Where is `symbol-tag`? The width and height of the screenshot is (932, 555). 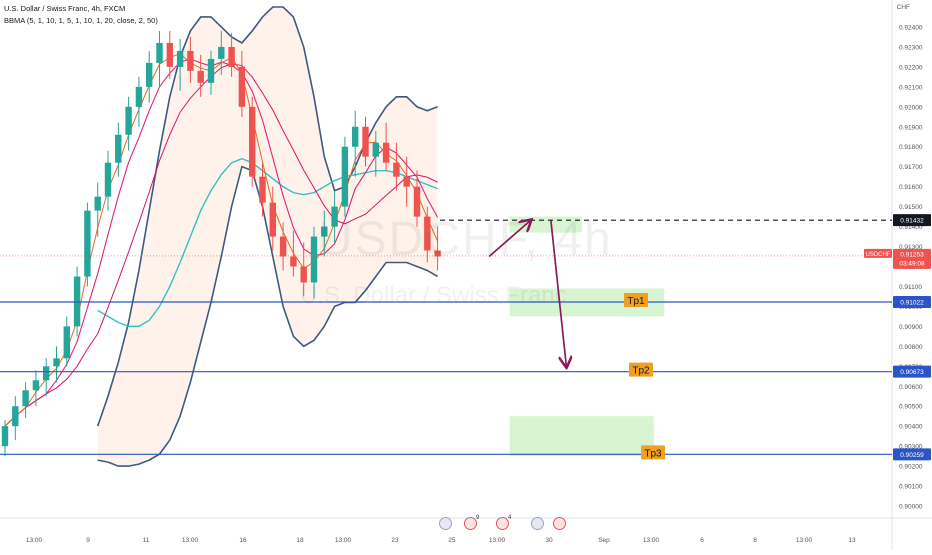
symbol-tag is located at coordinates (878, 253).